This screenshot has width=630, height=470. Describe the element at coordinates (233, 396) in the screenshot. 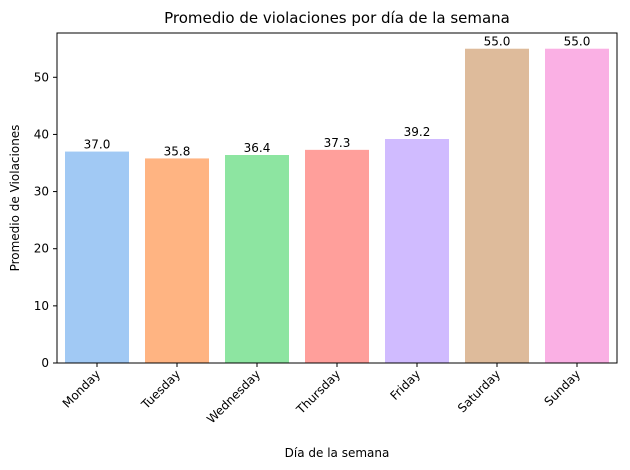

I see `x-tick-label-wednesday: Wednesday` at that location.